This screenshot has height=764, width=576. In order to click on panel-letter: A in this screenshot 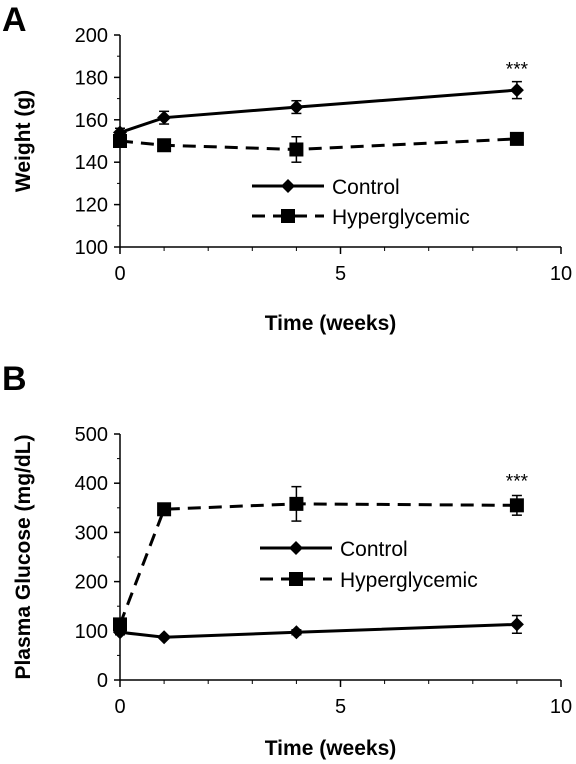, I will do `click(14, 20)`.